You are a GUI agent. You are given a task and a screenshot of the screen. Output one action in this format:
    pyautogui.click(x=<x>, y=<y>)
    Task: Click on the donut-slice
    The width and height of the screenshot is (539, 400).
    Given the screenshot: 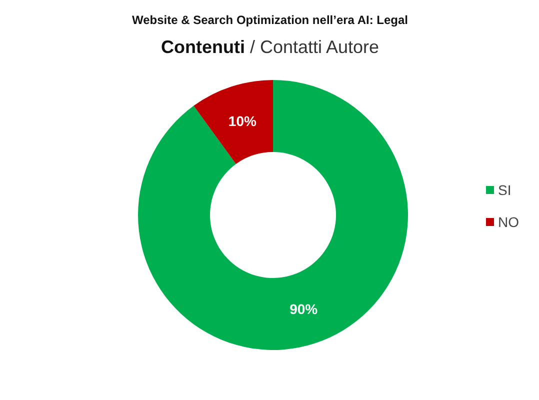 What is the action you would take?
    pyautogui.click(x=233, y=122)
    